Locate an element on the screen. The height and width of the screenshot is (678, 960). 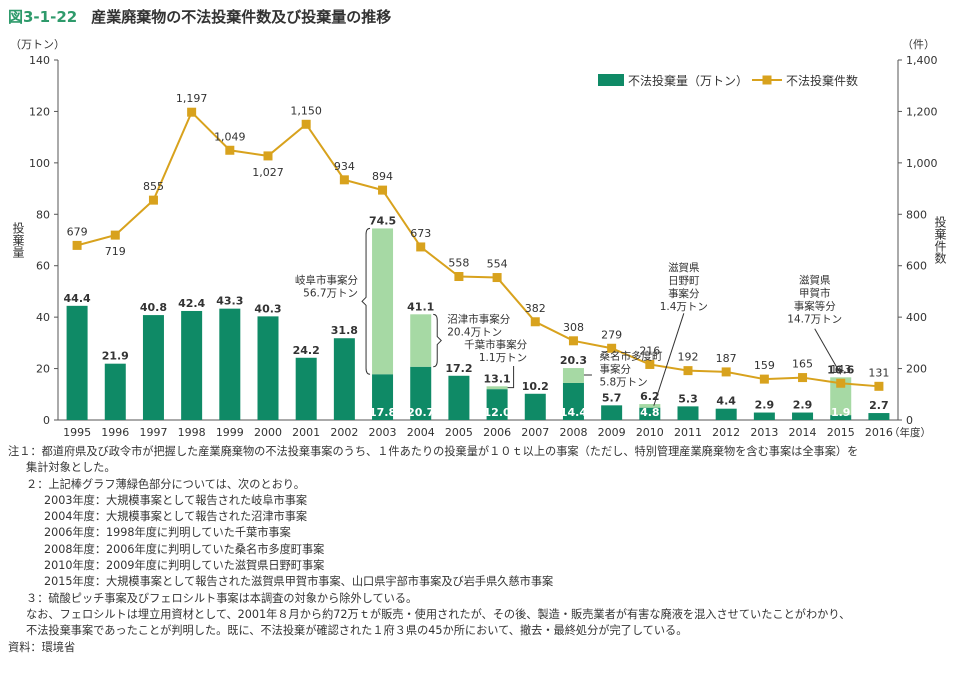
bar-base-value-label: 17.8 is located at coordinates (382, 412).